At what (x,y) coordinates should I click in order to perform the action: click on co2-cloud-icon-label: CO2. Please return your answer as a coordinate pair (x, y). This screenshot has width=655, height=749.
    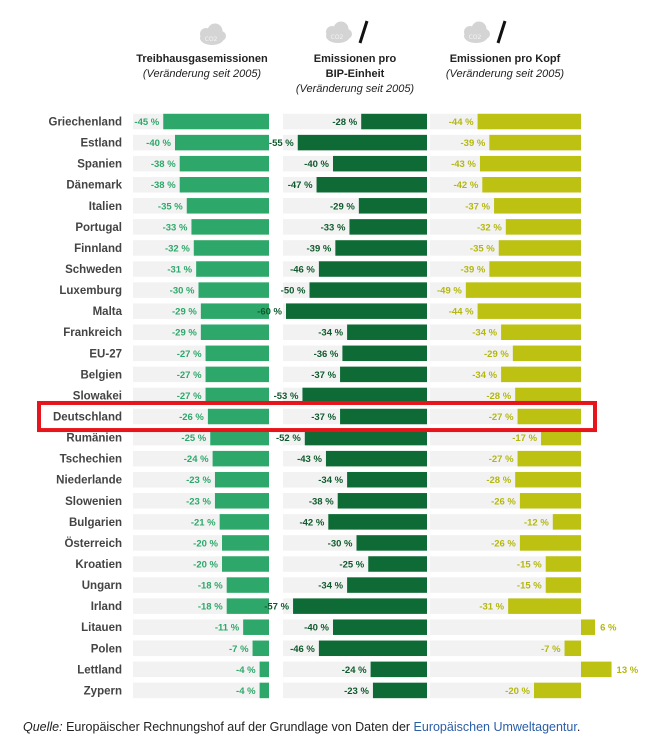
    Looking at the image, I should click on (337, 37).